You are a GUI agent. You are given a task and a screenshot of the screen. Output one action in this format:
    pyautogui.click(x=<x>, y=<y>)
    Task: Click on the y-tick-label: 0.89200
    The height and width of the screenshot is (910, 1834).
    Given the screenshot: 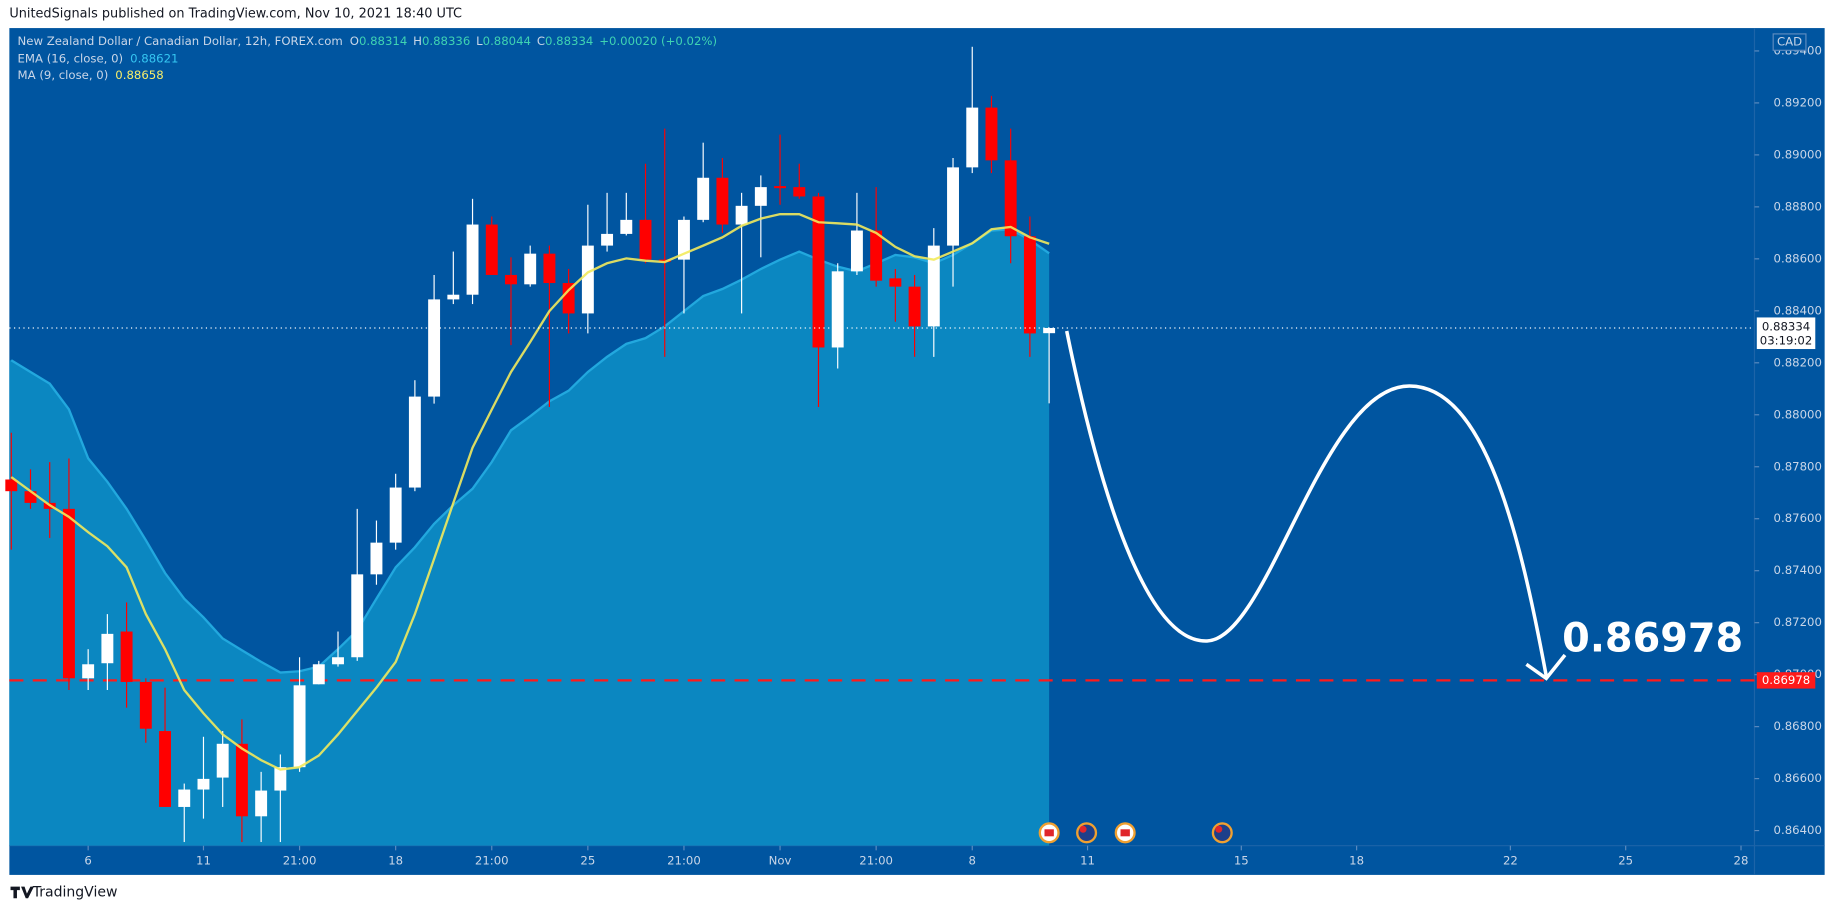 What is the action you would take?
    pyautogui.click(x=1798, y=102)
    